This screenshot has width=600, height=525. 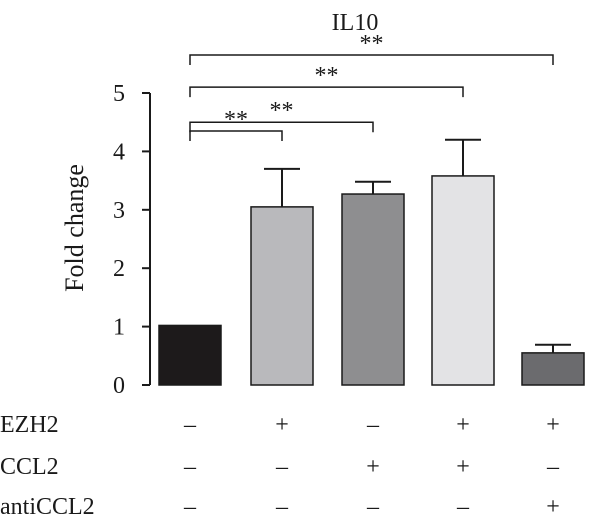 I want to click on y-ticks: 0 1 2 3 4 5, so click(x=131, y=240).